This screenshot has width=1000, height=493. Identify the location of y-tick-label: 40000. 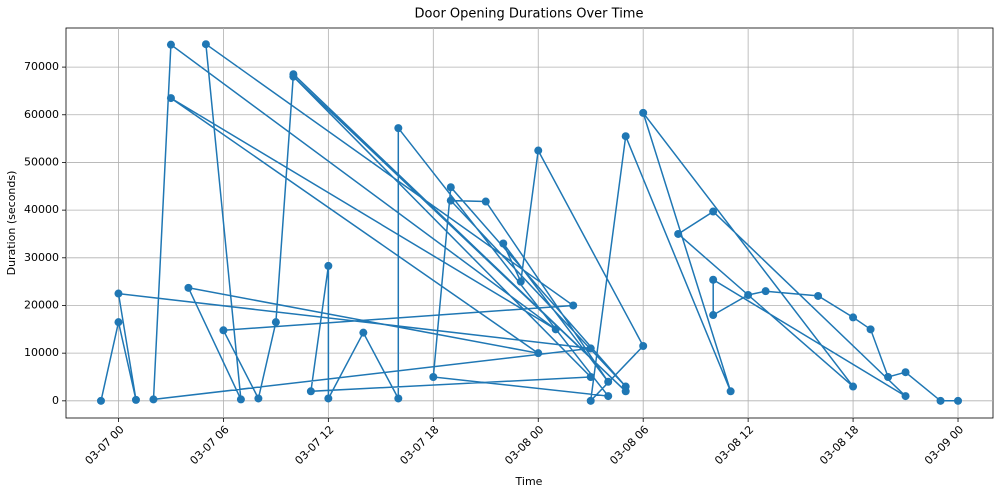
(41, 209).